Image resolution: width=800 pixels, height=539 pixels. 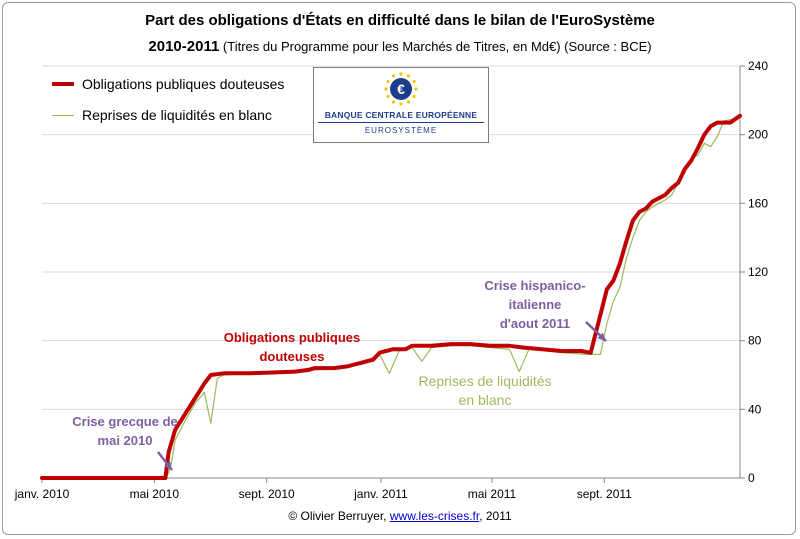 I want to click on legend-swatch-red, so click(x=63, y=84).